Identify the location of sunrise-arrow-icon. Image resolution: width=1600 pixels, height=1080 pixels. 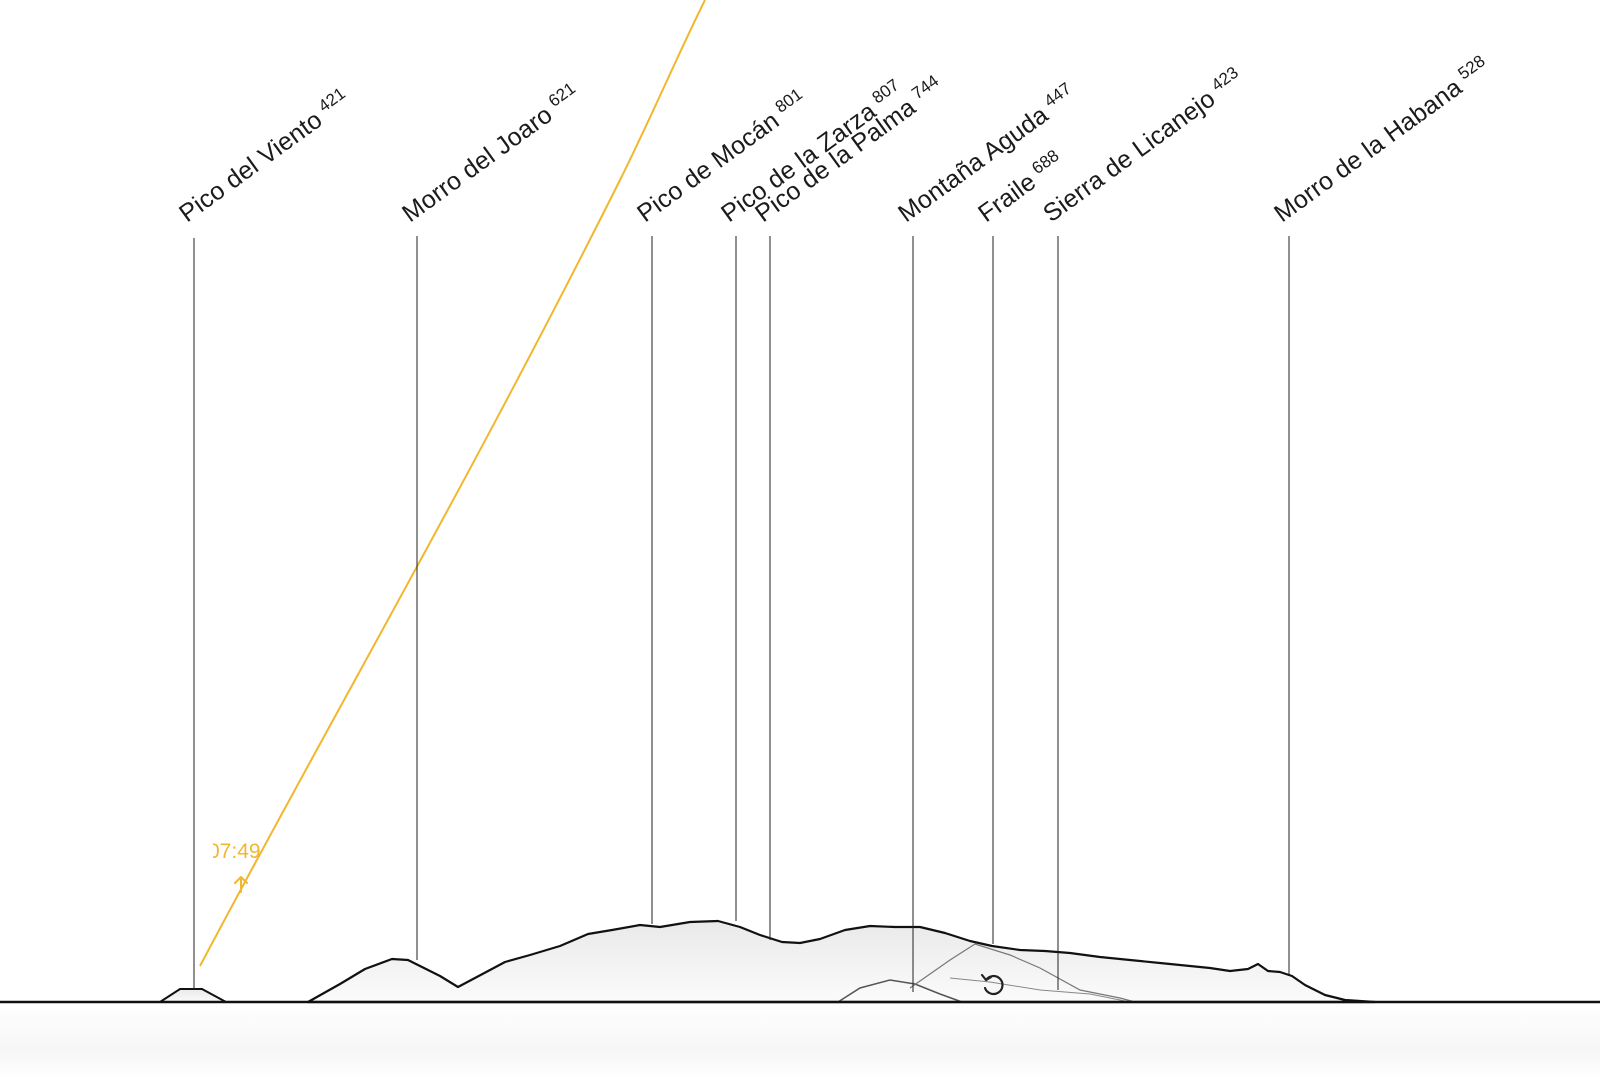
(241, 884).